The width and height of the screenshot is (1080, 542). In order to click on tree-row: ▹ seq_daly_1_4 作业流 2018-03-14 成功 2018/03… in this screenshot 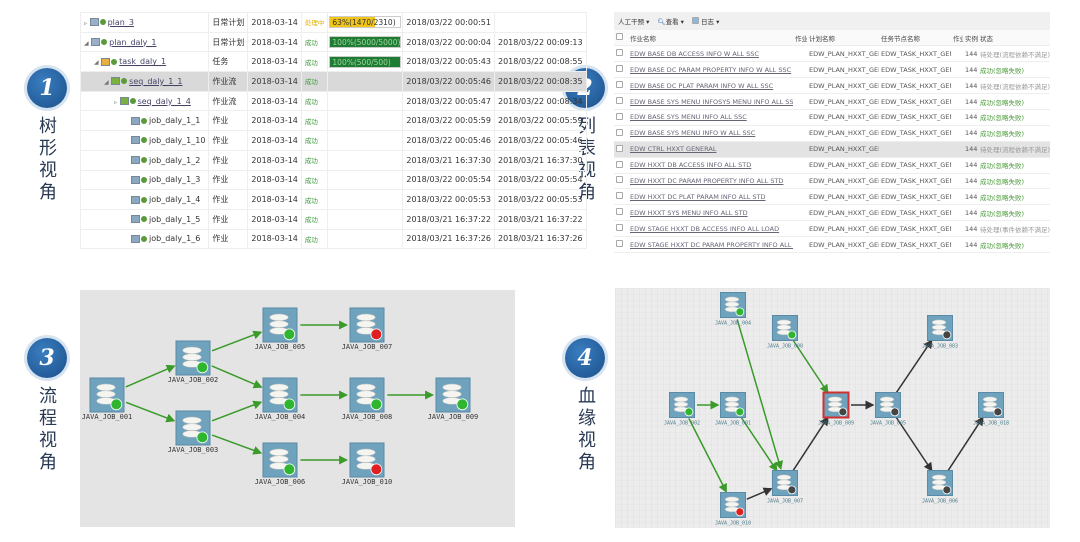, I will do `click(333, 101)`.